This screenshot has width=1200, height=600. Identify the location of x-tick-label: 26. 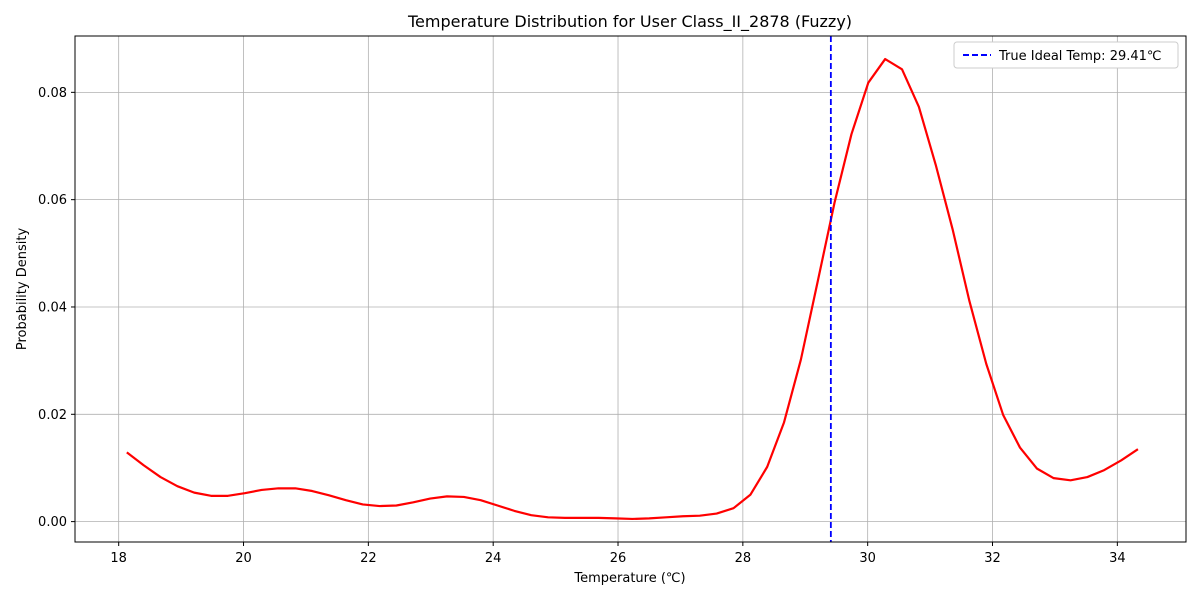
(618, 558).